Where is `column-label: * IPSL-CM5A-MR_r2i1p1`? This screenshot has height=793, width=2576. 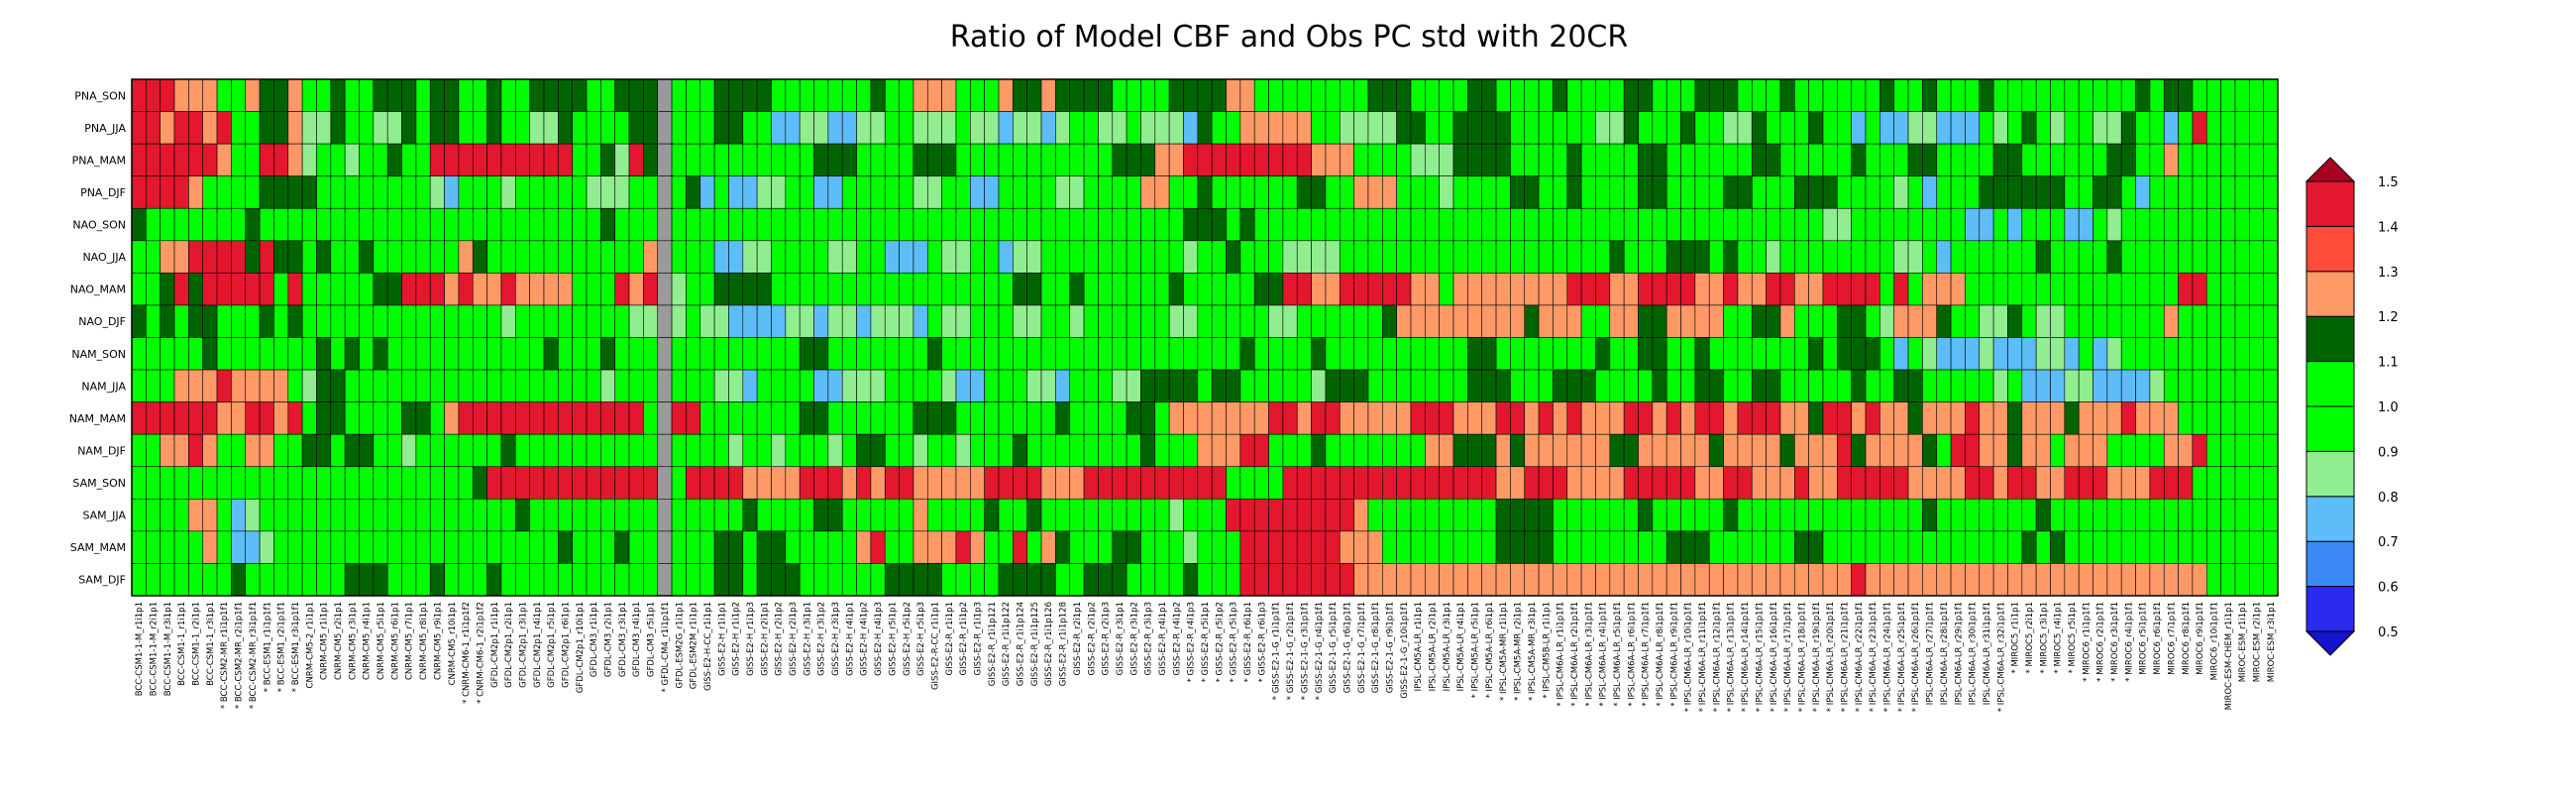 column-label: * IPSL-CM5A-MR_r2i1p1 is located at coordinates (1519, 651).